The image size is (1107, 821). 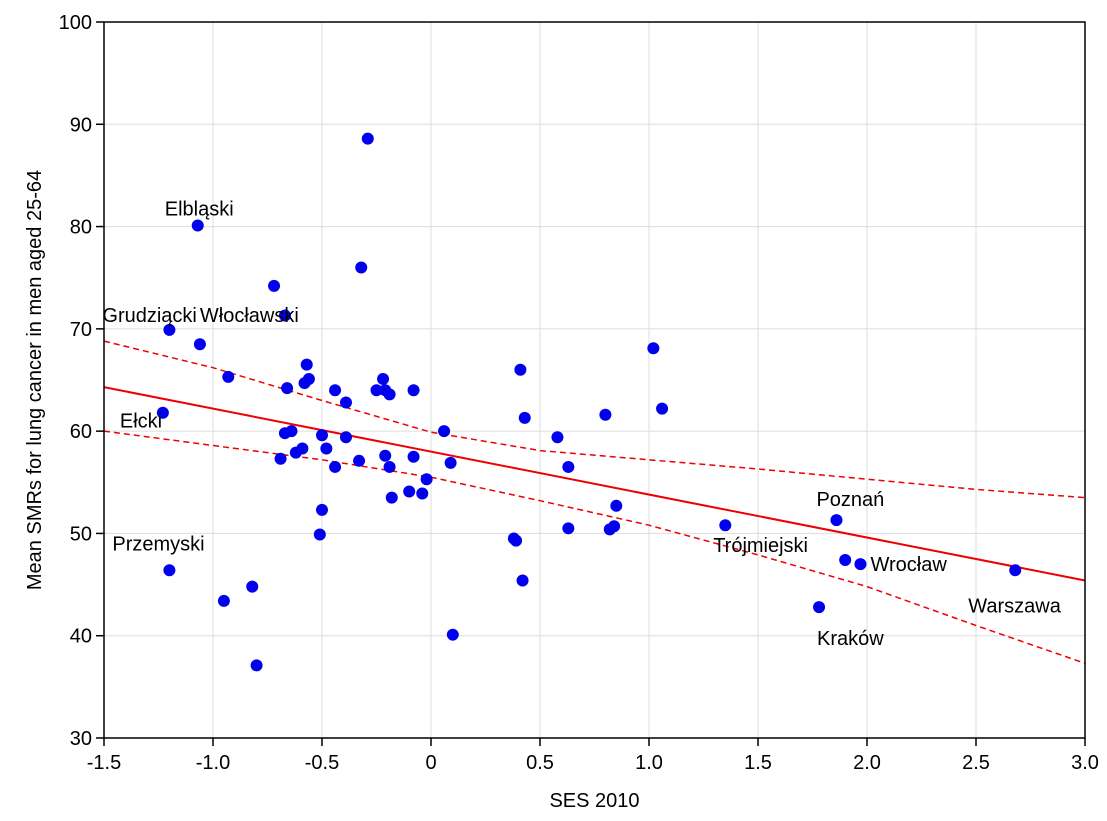 What do you see at coordinates (81, 739) in the screenshot?
I see `y-tick-label: 30` at bounding box center [81, 739].